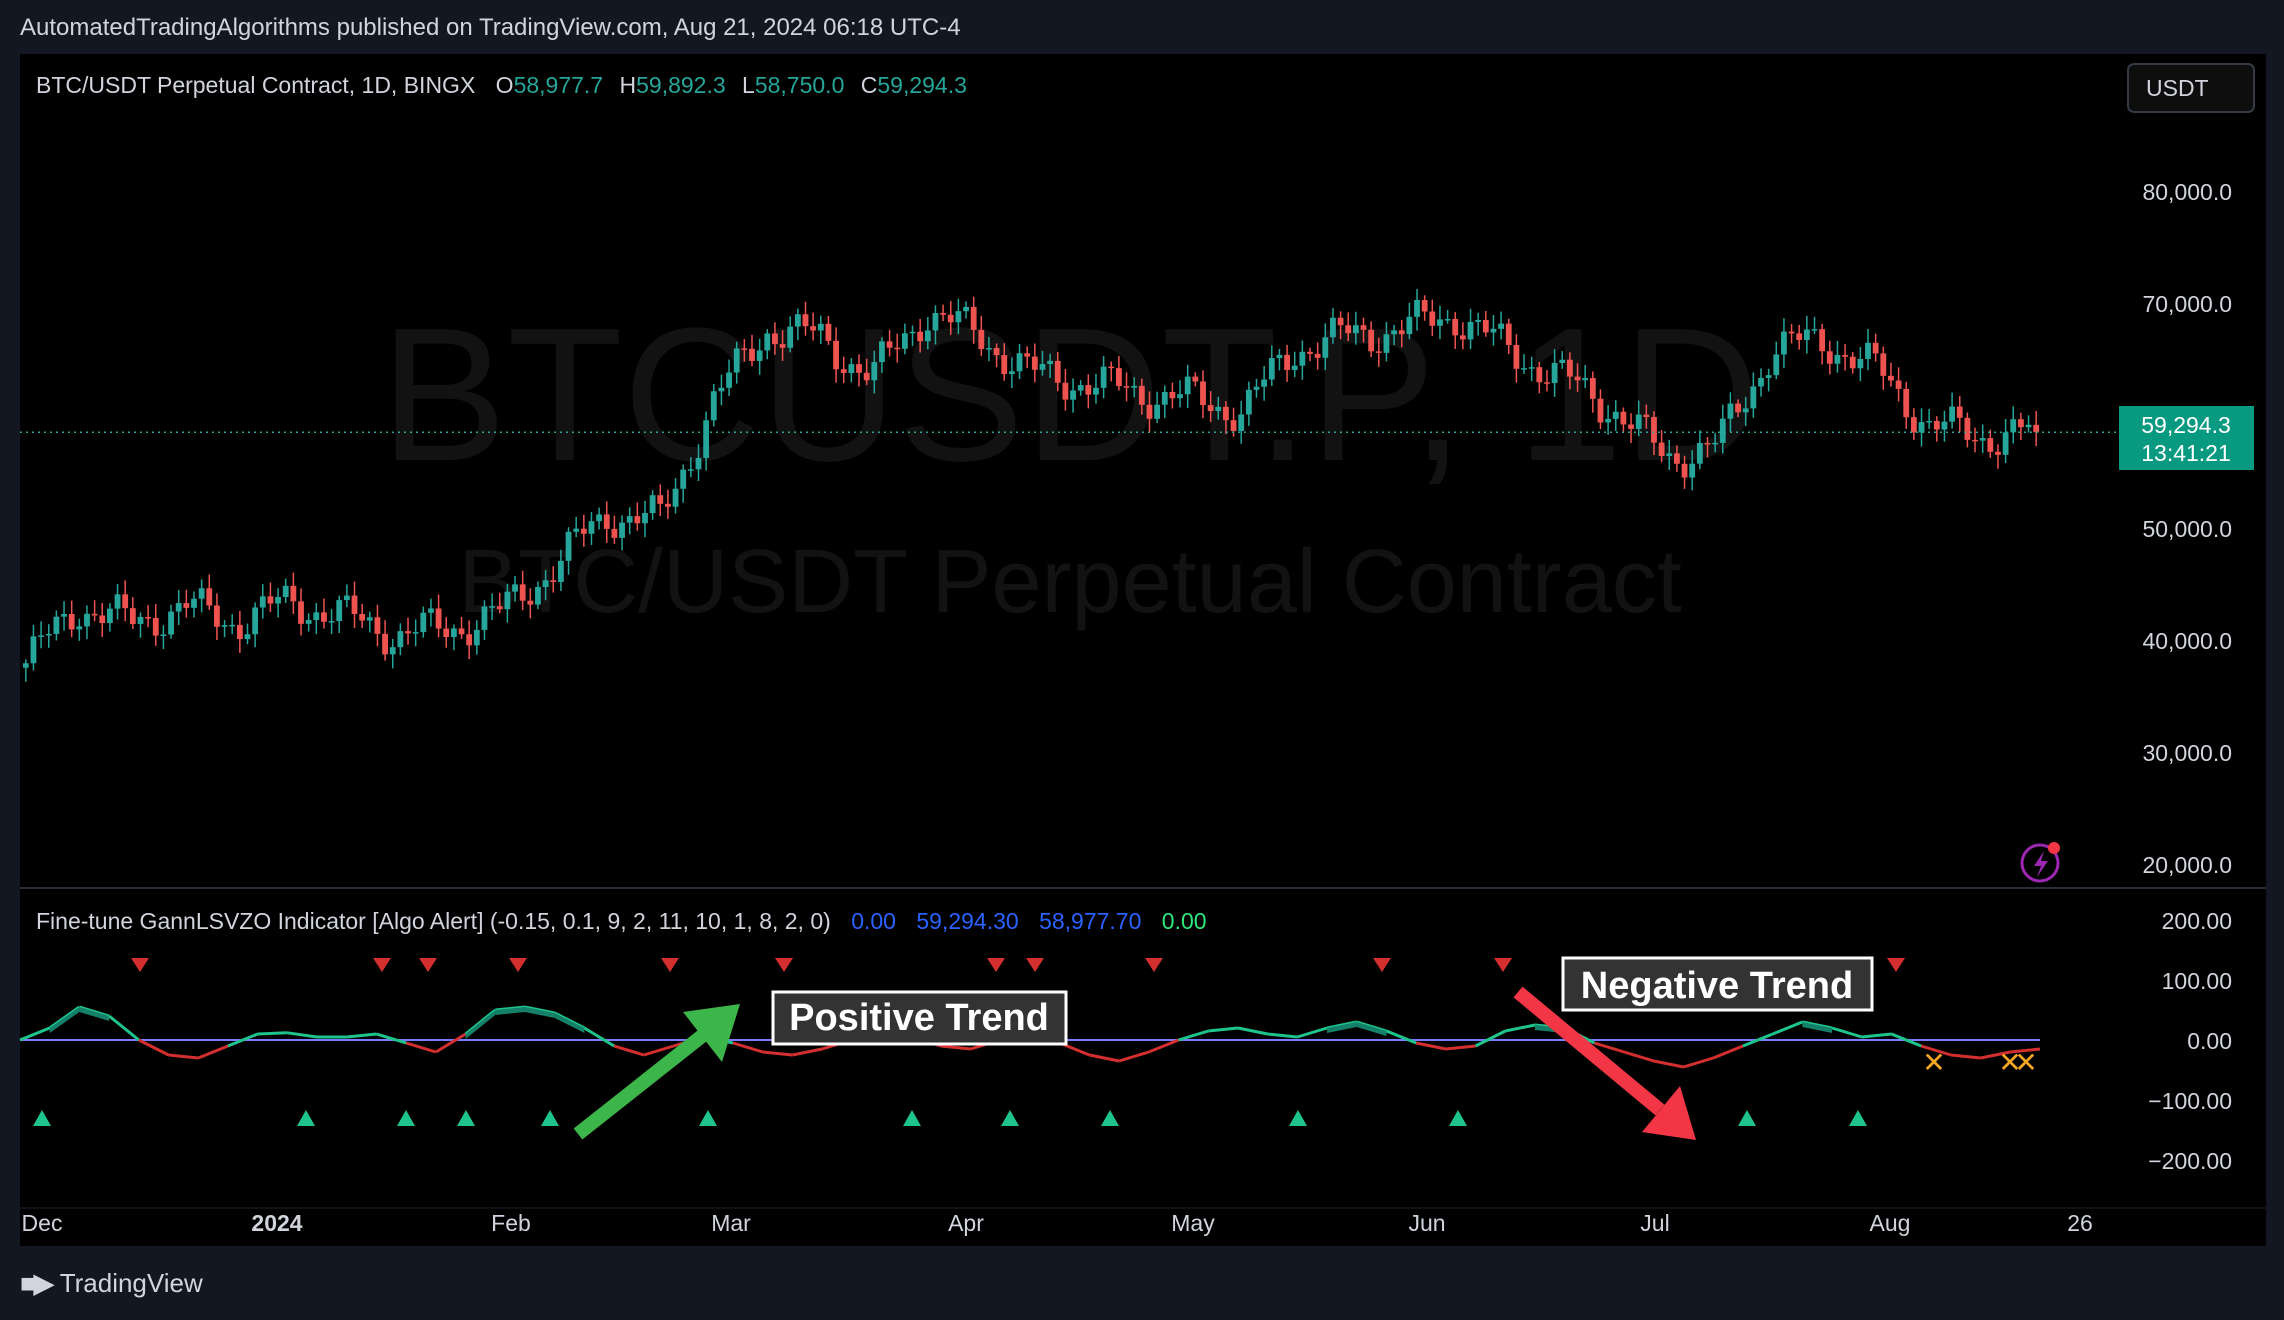 Image resolution: width=2284 pixels, height=1320 pixels. What do you see at coordinates (800, 85) in the screenshot?
I see `low-value: 58,750.0` at bounding box center [800, 85].